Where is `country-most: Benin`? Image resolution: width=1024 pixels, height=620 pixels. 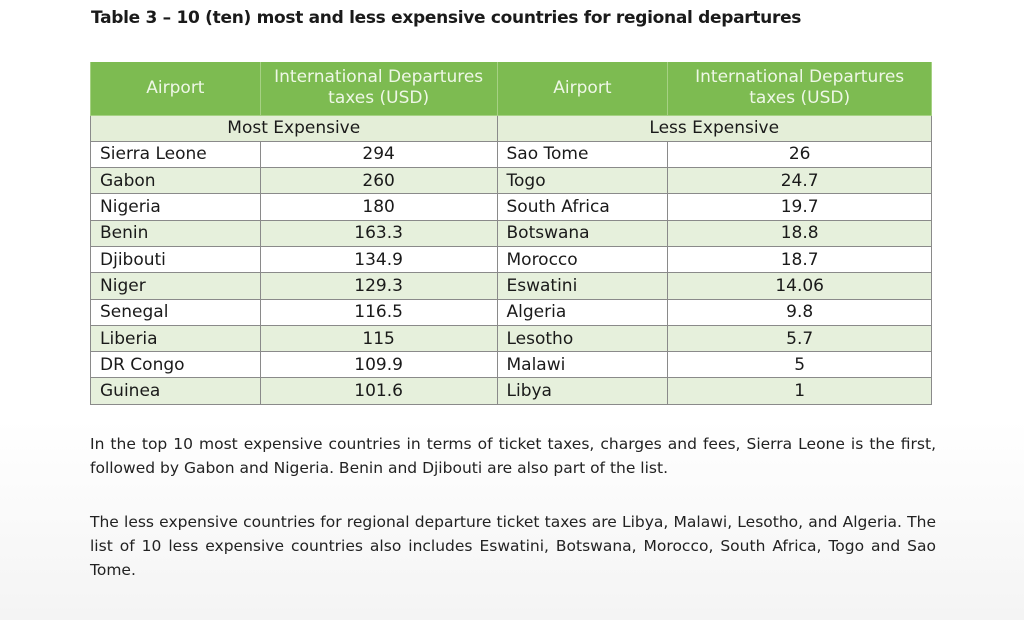
country-most: Benin is located at coordinates (175, 233).